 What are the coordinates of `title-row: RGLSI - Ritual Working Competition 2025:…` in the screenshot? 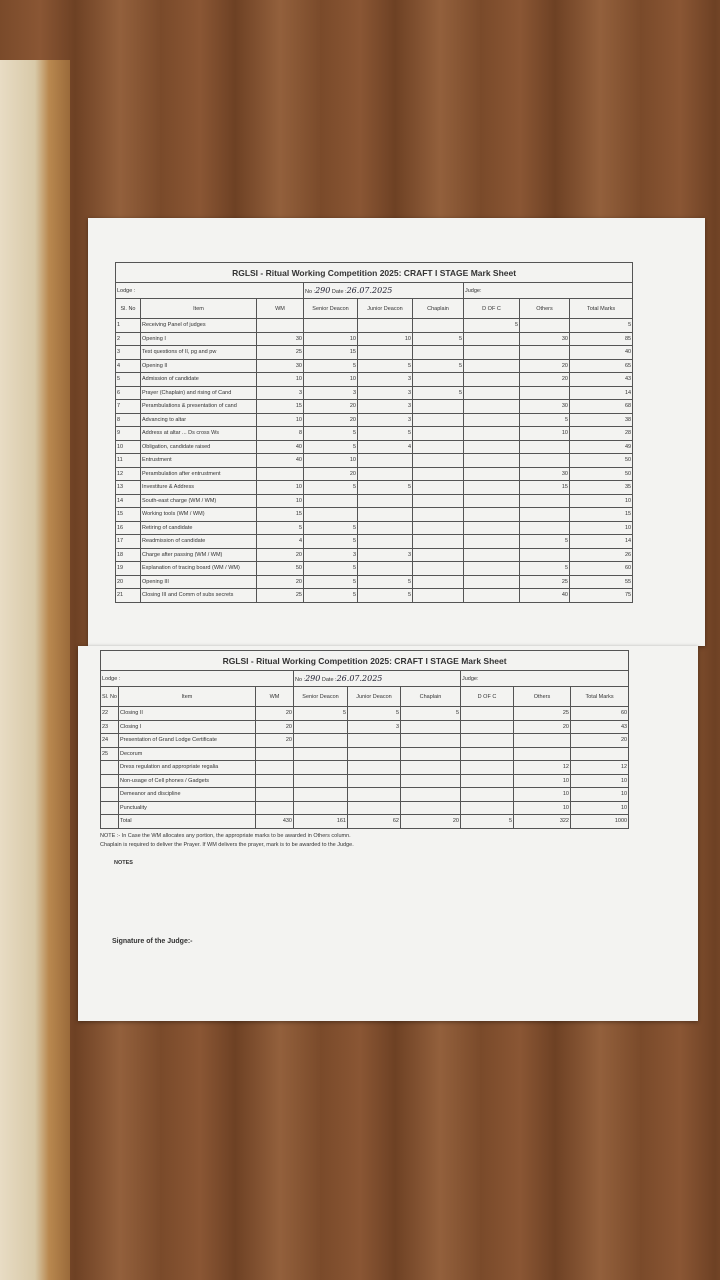 It's located at (364, 660).